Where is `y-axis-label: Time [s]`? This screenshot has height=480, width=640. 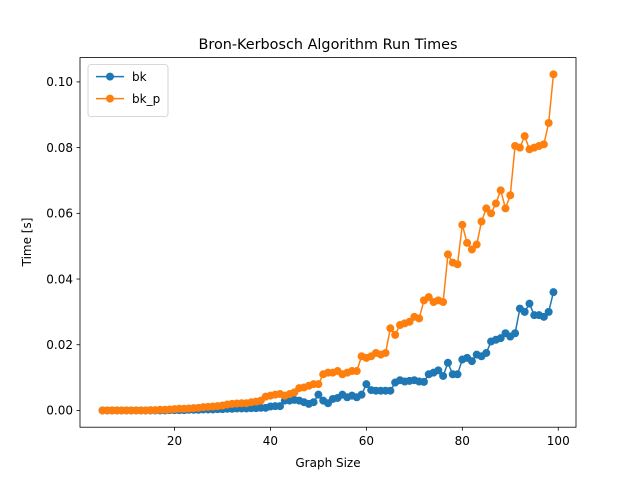
y-axis-label: Time [s] is located at coordinates (27, 243).